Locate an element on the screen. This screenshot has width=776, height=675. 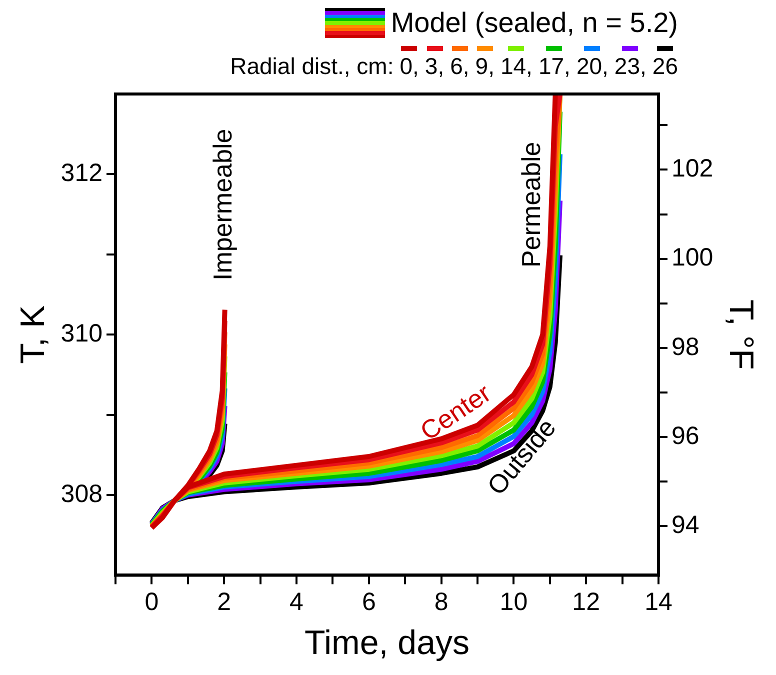
x-tick-label: 10 is located at coordinates (514, 602).